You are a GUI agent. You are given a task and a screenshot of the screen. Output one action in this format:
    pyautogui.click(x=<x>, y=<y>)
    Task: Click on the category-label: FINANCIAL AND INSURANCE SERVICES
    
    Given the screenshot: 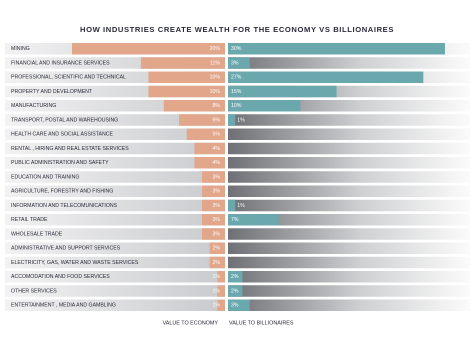 What is the action you would take?
    pyautogui.click(x=60, y=63)
    